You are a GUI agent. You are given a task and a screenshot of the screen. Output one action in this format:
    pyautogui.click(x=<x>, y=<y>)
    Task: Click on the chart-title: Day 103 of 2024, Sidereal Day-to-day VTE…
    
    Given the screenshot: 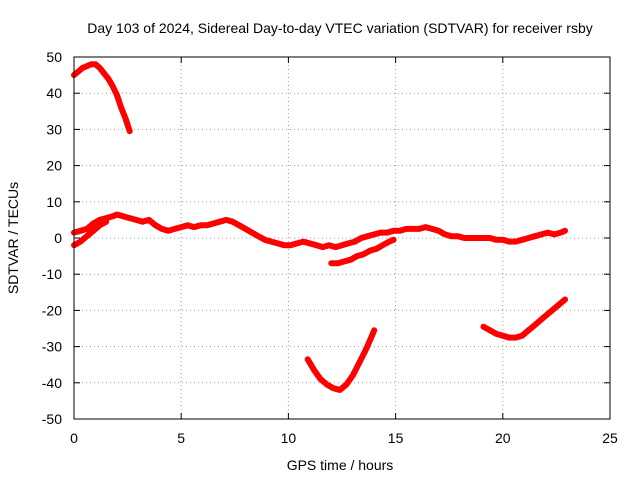 What is the action you would take?
    pyautogui.click(x=340, y=28)
    